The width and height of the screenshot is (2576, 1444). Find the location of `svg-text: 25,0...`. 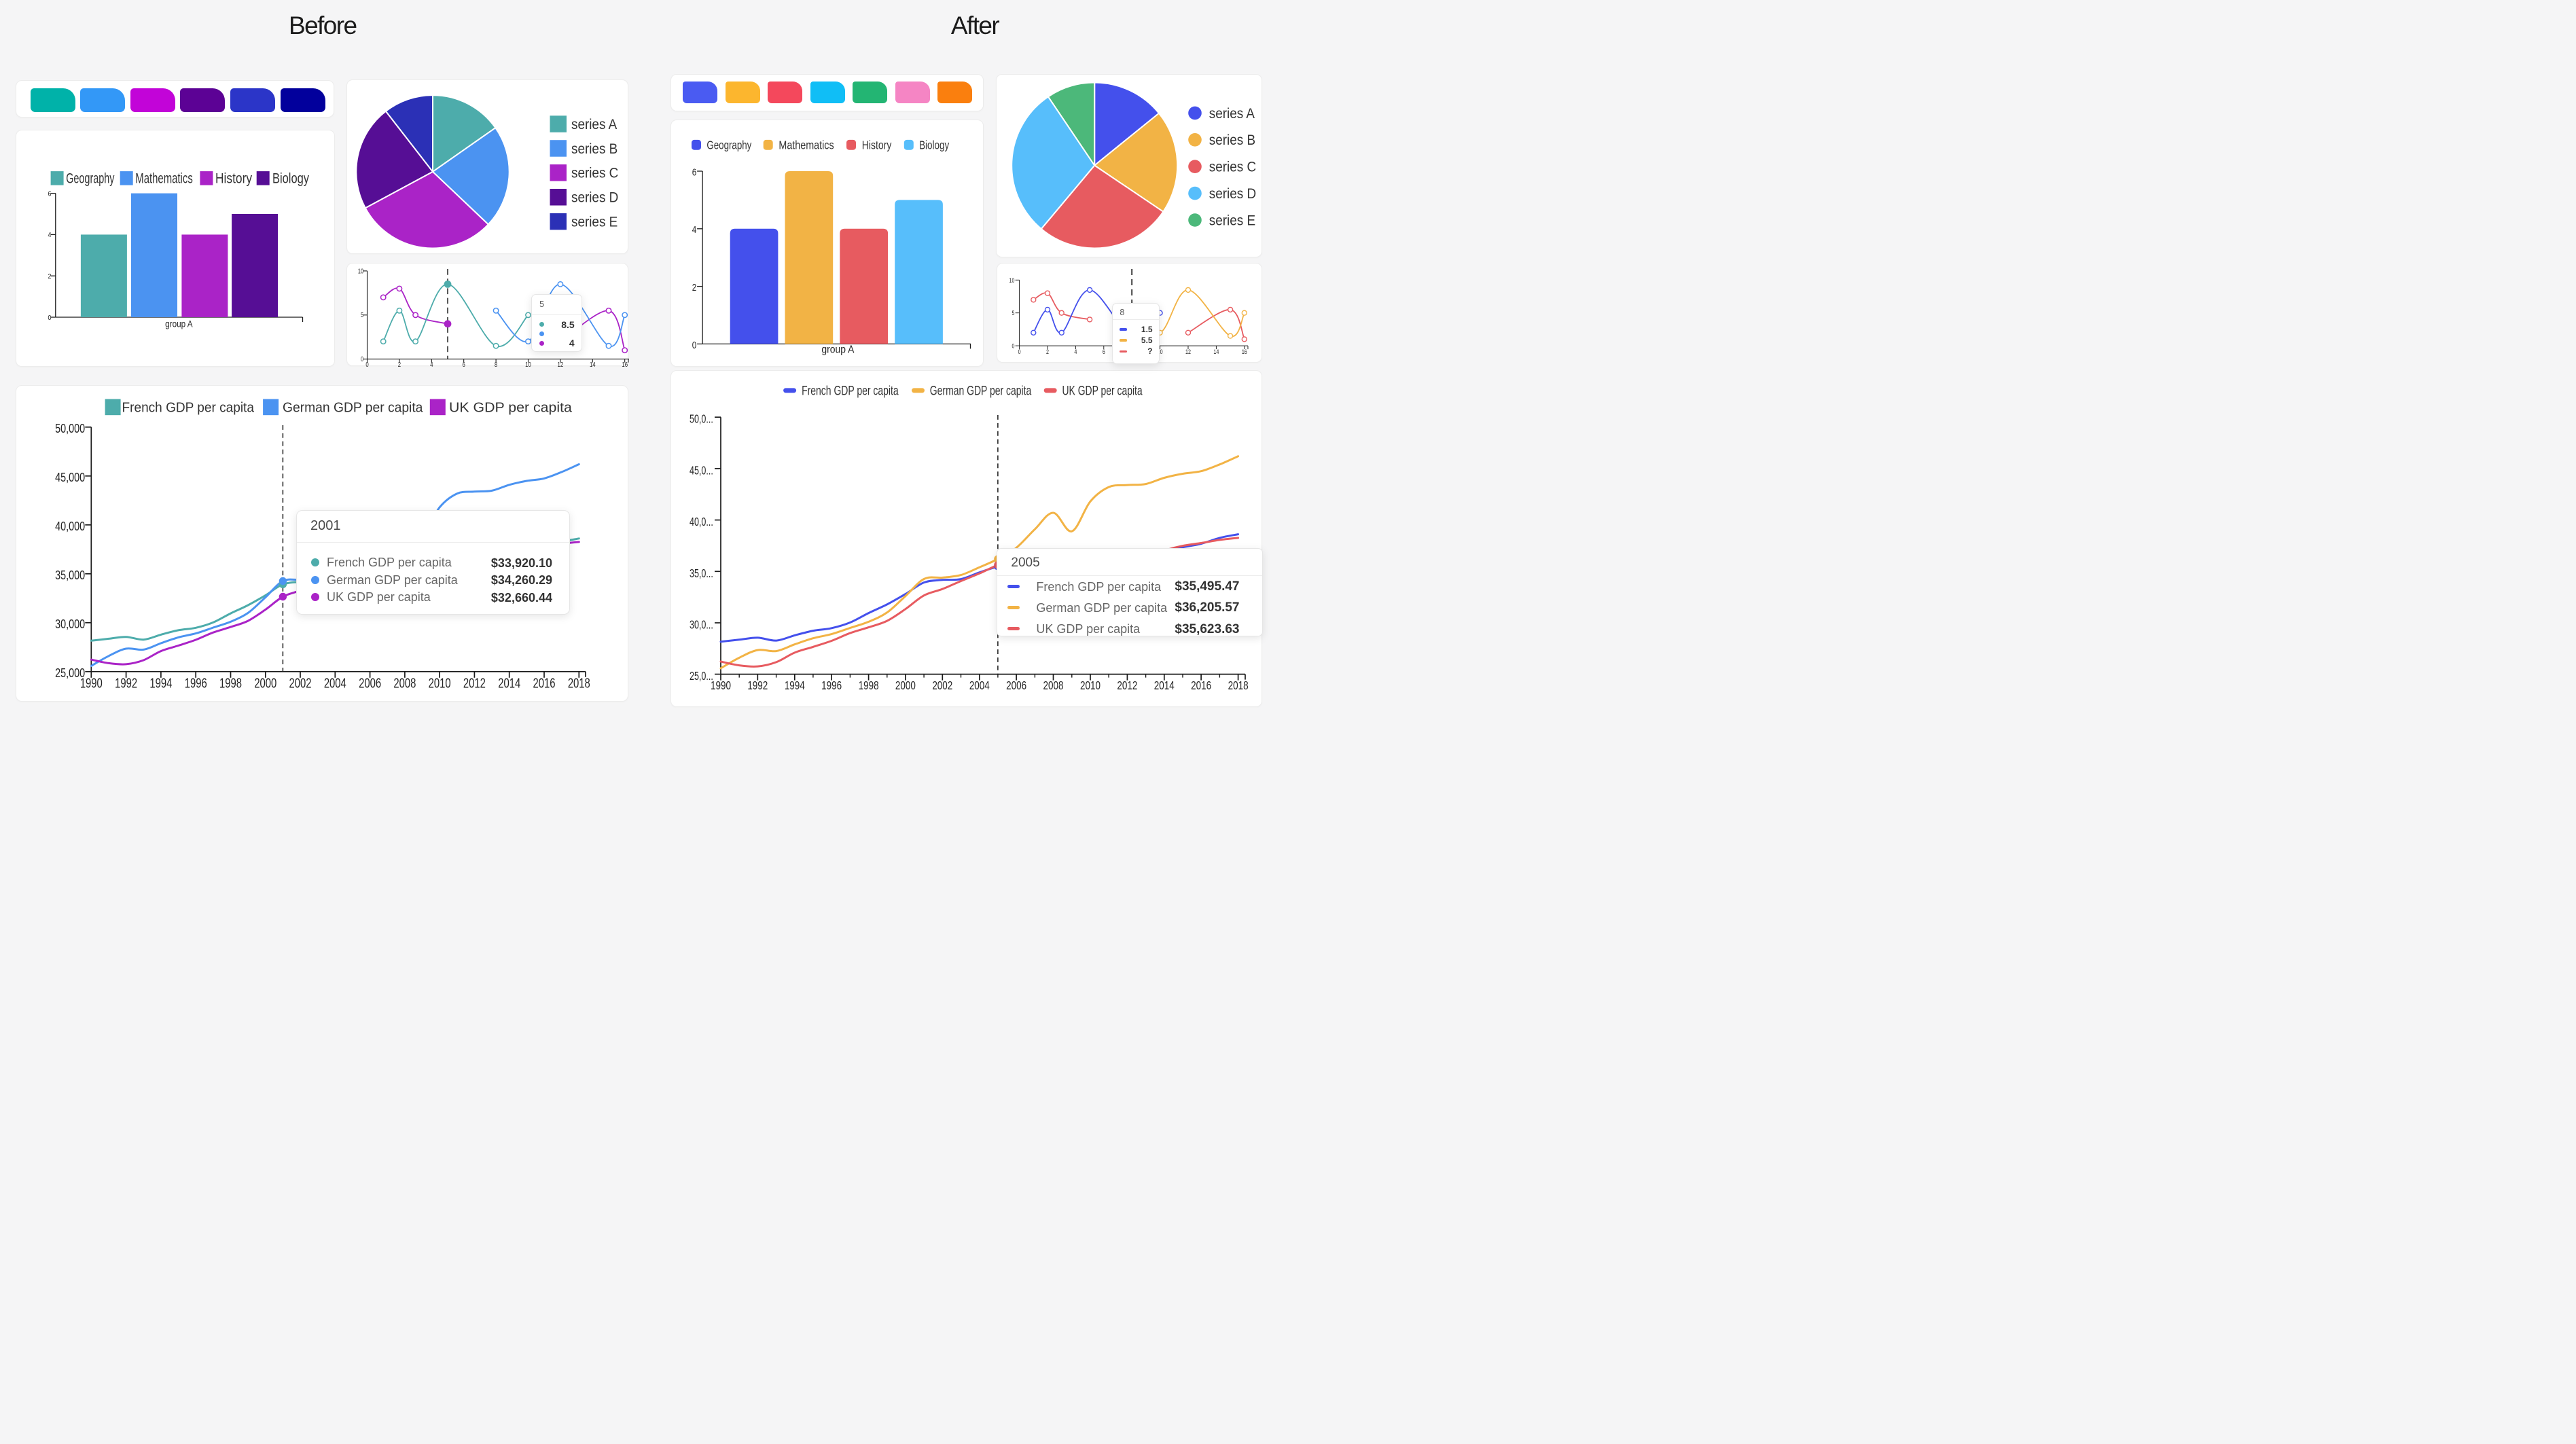

svg-text: 25,0... is located at coordinates (701, 676).